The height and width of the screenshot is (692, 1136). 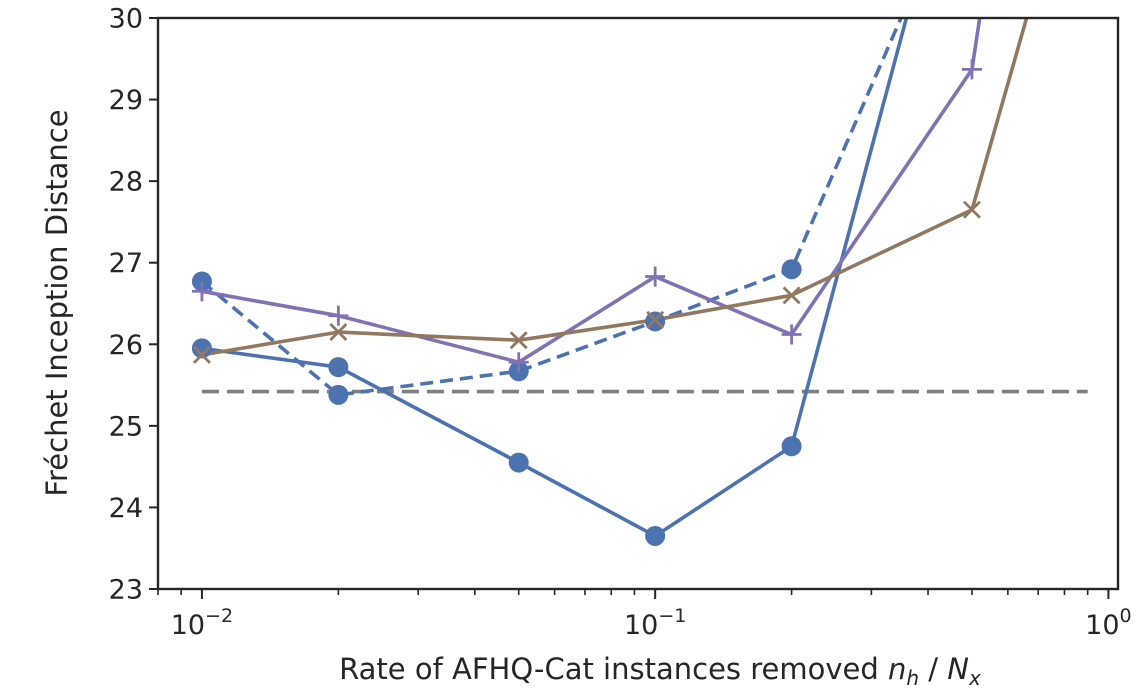 I want to click on x-axis-label-sep: /, so click(x=933, y=669).